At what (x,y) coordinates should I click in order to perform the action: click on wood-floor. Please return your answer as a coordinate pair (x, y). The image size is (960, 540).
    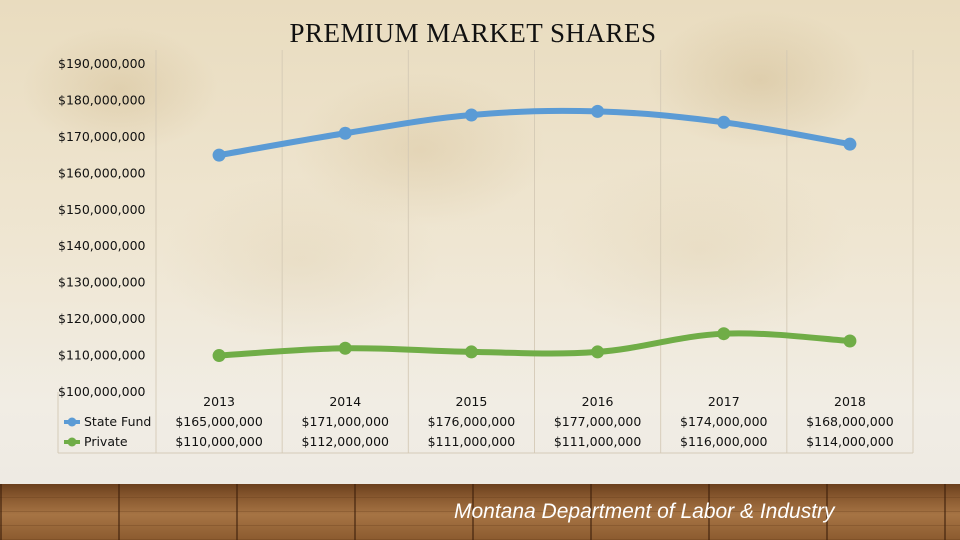
    Looking at the image, I should click on (480, 512).